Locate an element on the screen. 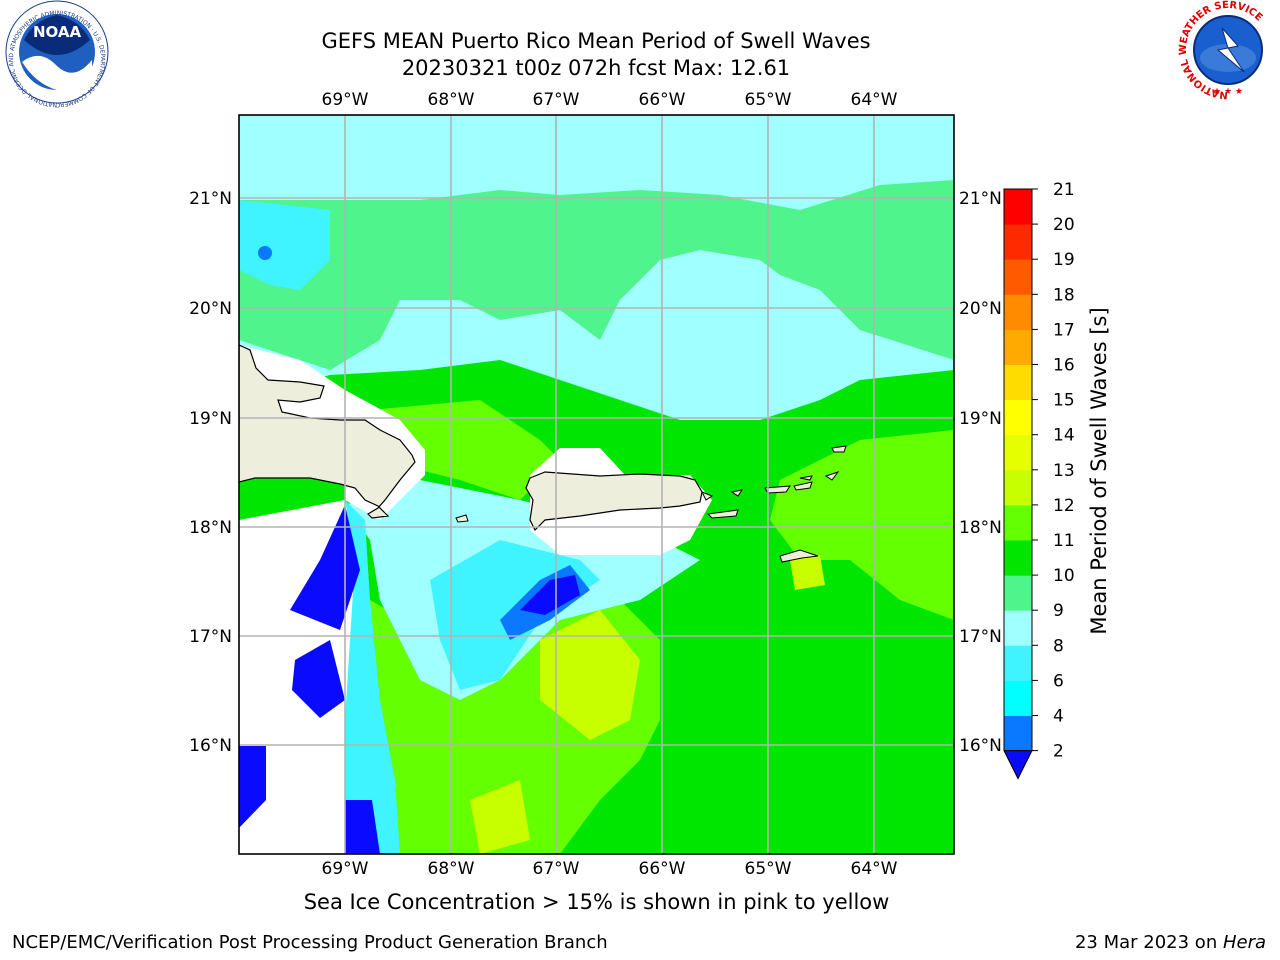  colorbar-label: Mean Period of Swell Waves [s] is located at coordinates (1099, 470).